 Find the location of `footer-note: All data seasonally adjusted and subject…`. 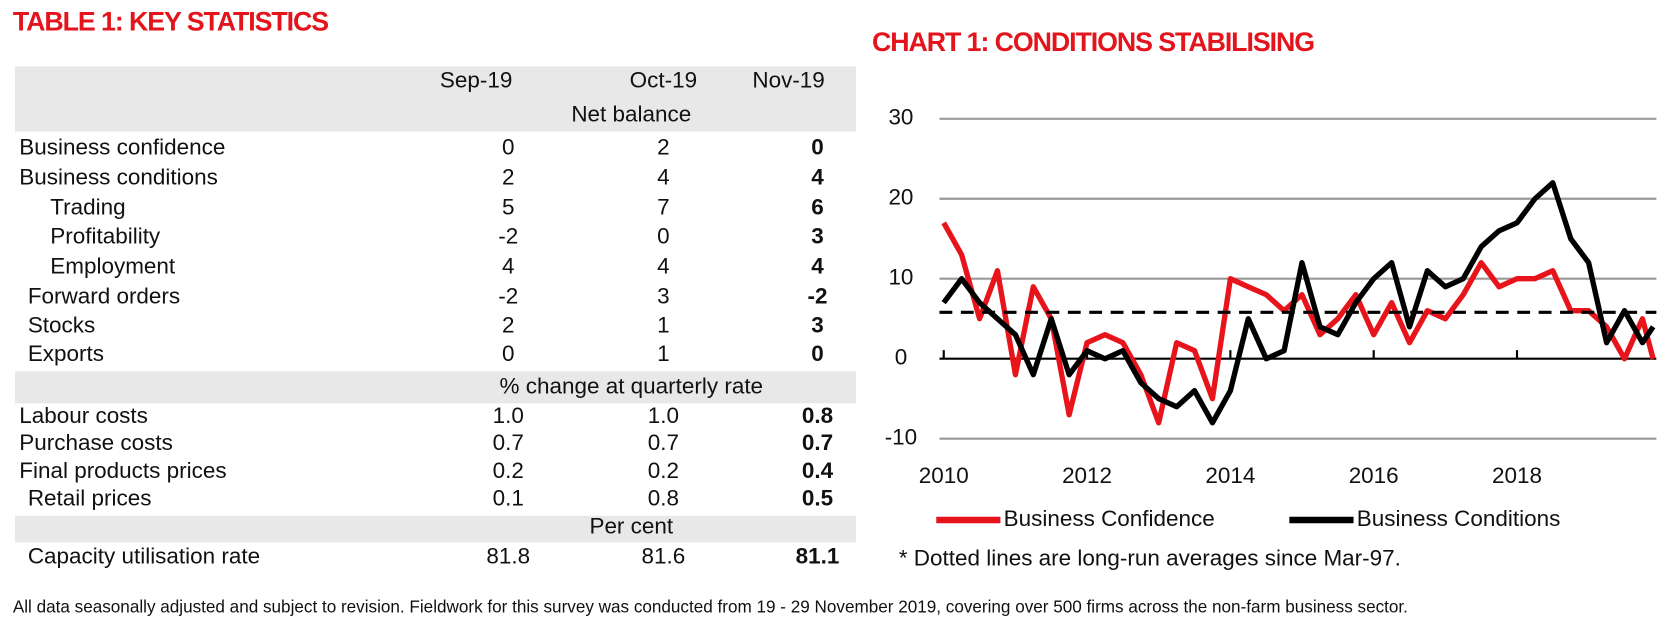

footer-note: All data seasonally adjusted and subject… is located at coordinates (710, 606).